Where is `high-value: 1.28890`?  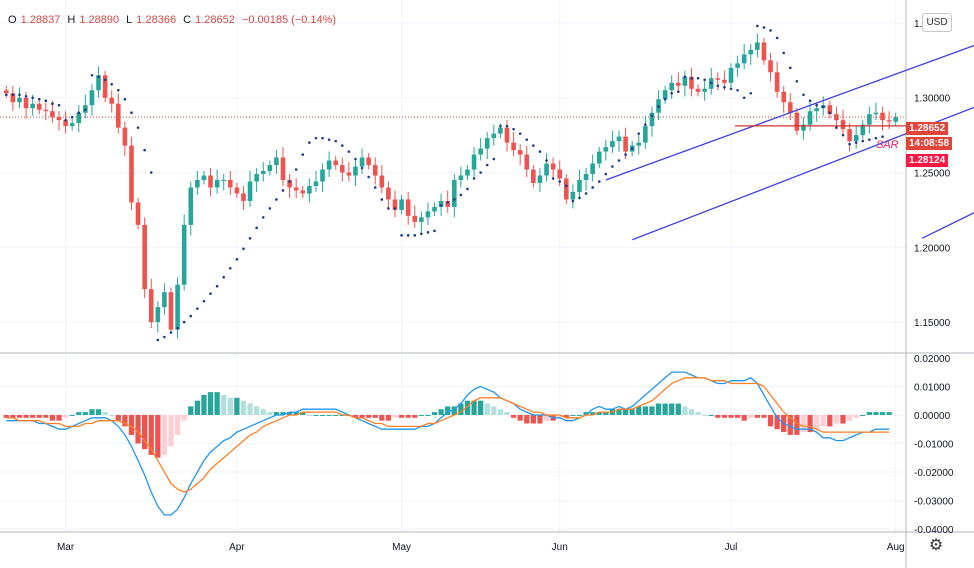
high-value: 1.28890 is located at coordinates (99, 20).